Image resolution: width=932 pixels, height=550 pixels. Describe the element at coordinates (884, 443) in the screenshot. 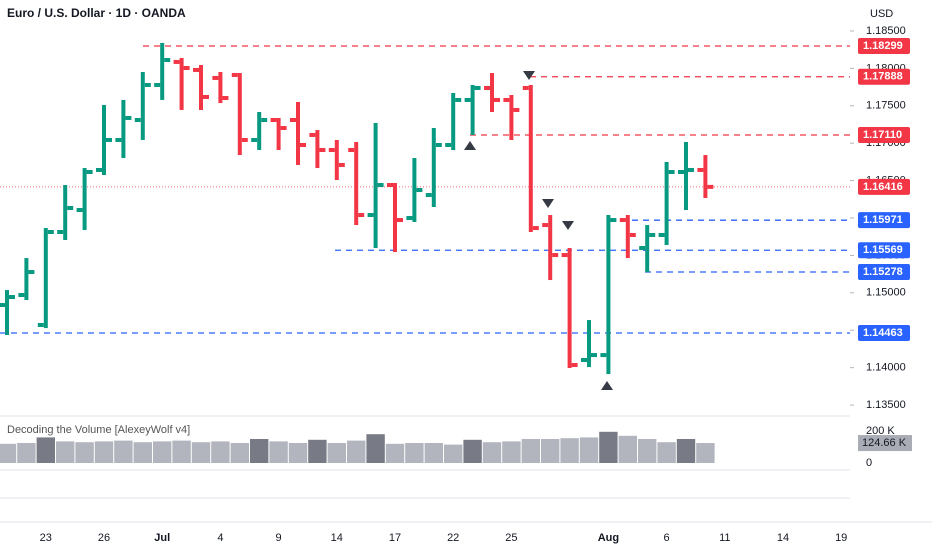

I see `volume-last-label: 124.66 K` at that location.